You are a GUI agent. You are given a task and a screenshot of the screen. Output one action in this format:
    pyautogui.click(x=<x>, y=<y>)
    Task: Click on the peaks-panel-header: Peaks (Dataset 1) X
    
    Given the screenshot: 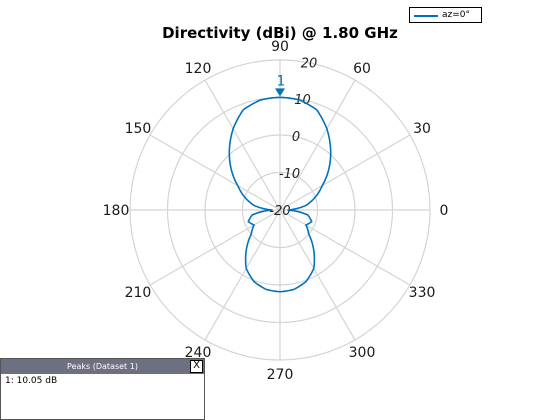 What is the action you would take?
    pyautogui.click(x=102, y=366)
    